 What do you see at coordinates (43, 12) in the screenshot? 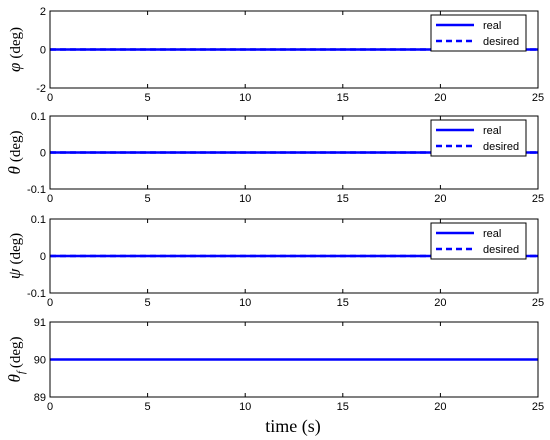
I see `y-tick-label: 2` at bounding box center [43, 12].